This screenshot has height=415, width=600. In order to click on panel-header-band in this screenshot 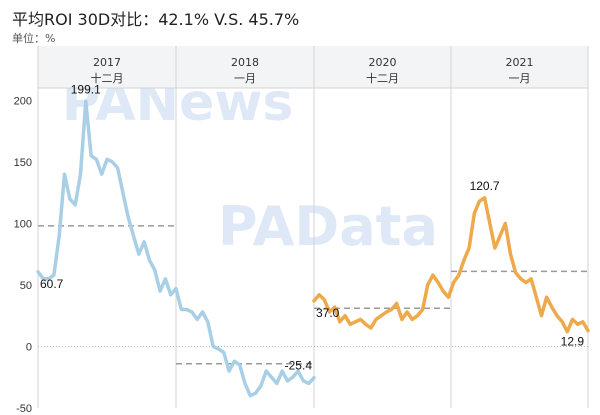, I will do `click(313, 67)`.